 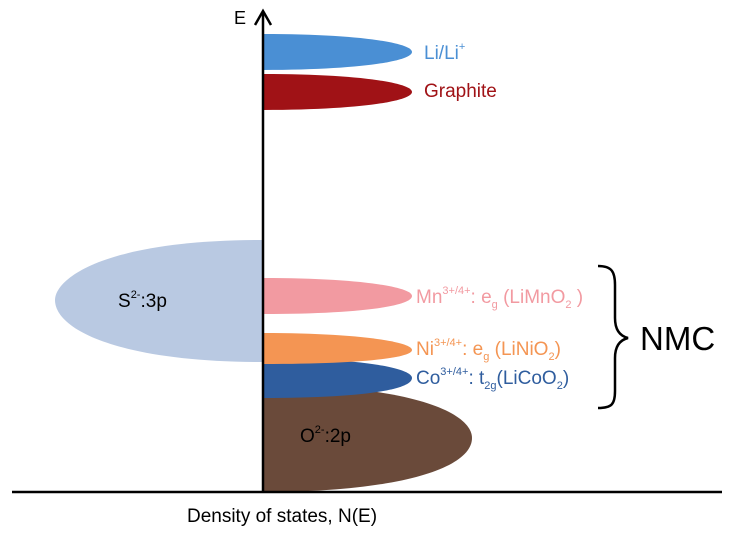 What do you see at coordinates (492, 379) in the screenshot?
I see `co-label: Co3+/4+: t2g(LiCoO2)` at bounding box center [492, 379].